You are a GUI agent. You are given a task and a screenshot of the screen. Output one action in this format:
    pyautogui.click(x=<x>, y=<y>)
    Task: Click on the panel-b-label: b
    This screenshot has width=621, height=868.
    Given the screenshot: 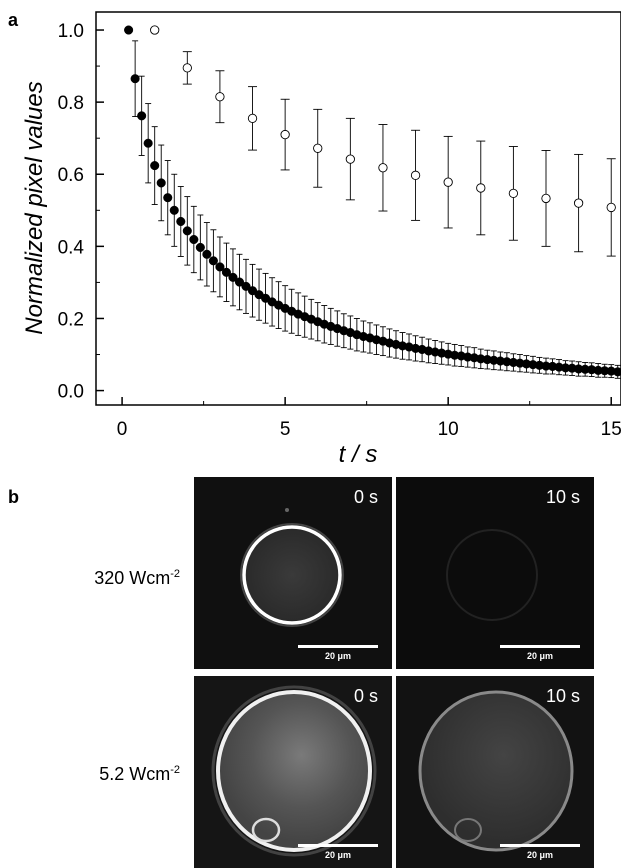 What is the action you would take?
    pyautogui.click(x=13, y=497)
    